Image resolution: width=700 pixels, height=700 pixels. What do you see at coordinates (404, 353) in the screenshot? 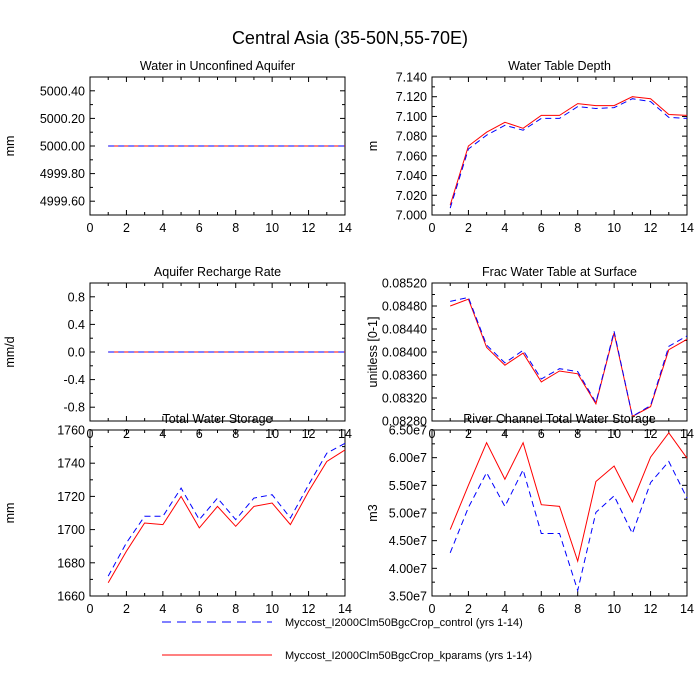
I see `y-tick-label: 0.08400` at bounding box center [404, 353].